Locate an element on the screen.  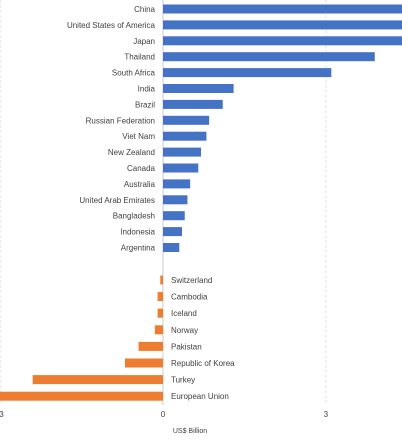
bar-india is located at coordinates (198, 88).